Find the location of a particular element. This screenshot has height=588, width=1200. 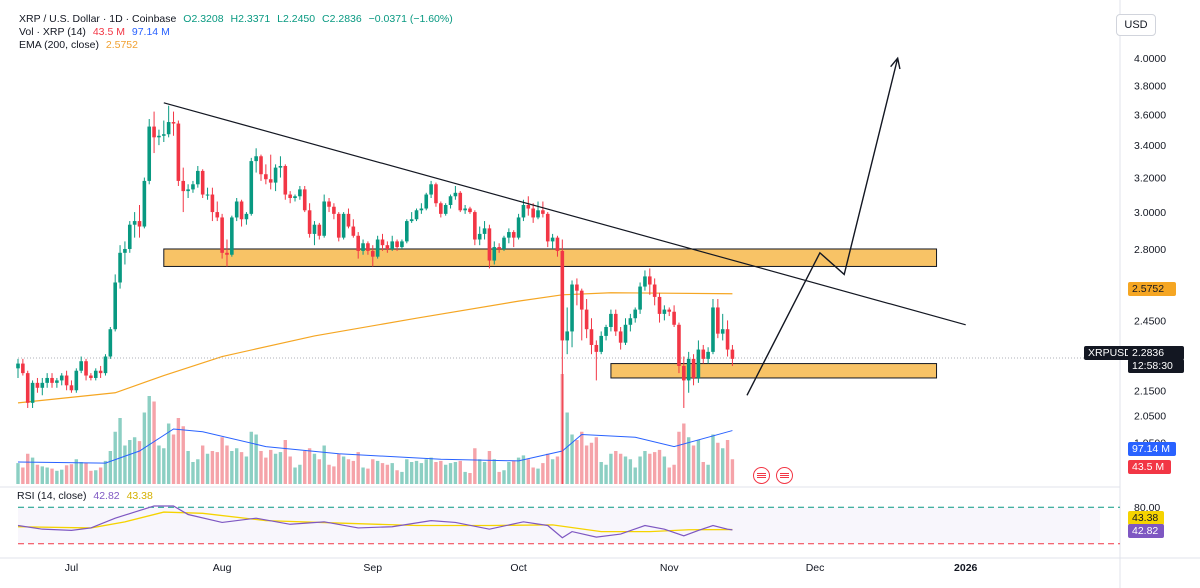

close-value: C2.2836 is located at coordinates (342, 19).